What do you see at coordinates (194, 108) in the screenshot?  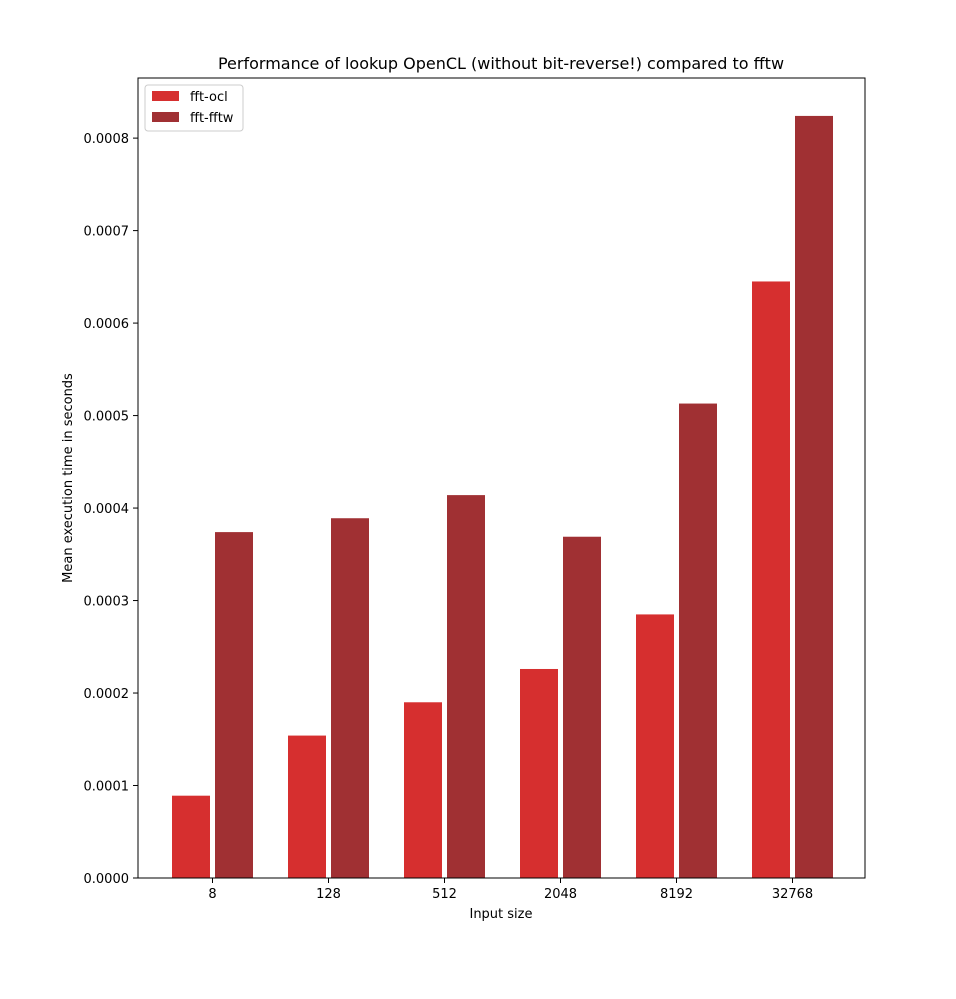 I see `legend: fft-ocl fft-fftw` at bounding box center [194, 108].